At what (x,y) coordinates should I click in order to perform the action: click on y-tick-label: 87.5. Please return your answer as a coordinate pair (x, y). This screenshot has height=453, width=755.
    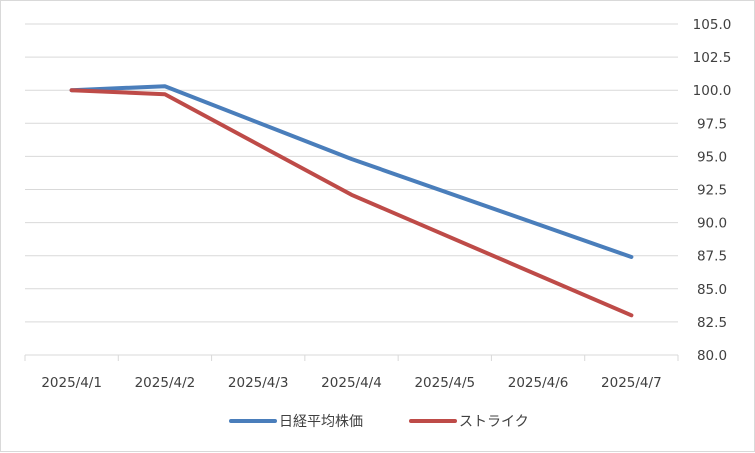
    Looking at the image, I should click on (712, 257).